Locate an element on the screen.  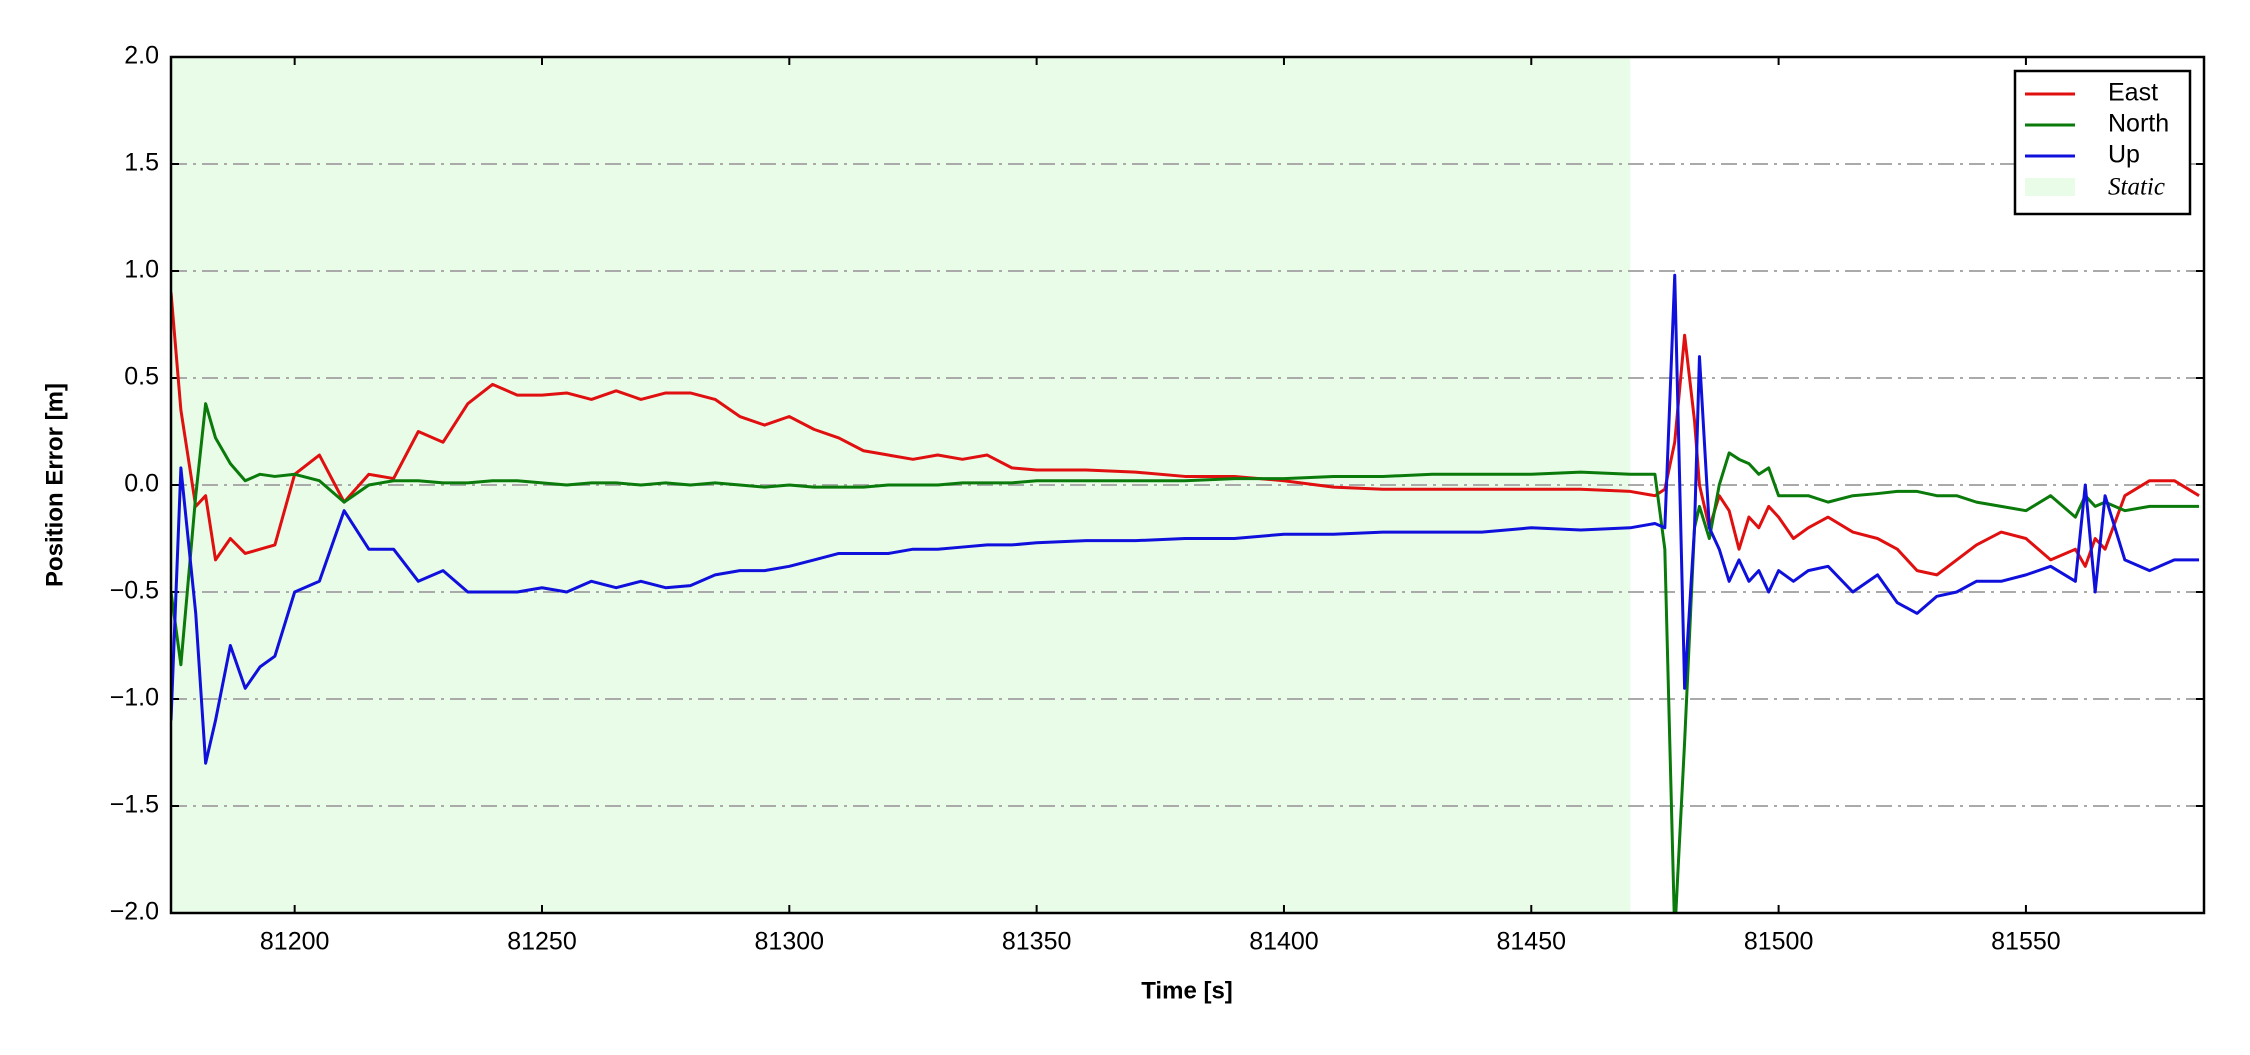
y-tick-label: 2.0 is located at coordinates (141, 56).